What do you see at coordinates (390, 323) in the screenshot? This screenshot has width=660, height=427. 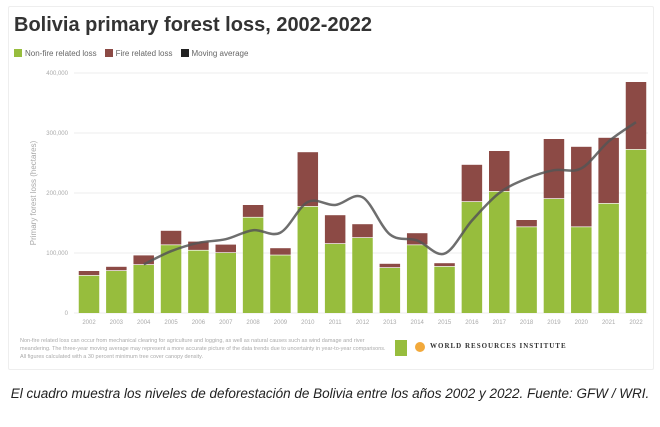 I see `x-tick-label: 2013` at bounding box center [390, 323].